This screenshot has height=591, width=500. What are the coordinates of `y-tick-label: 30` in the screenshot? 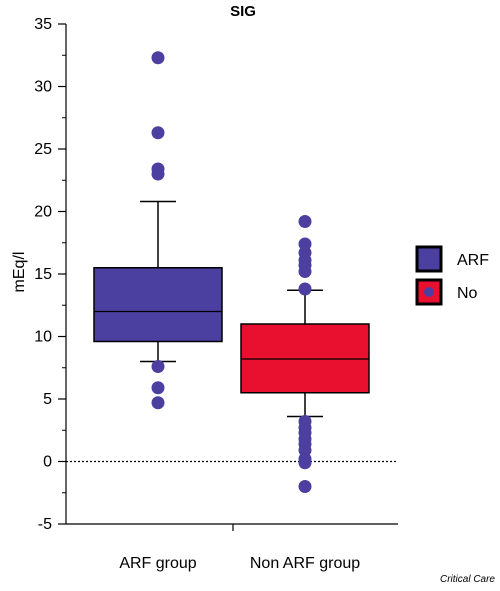 It's located at (43, 87).